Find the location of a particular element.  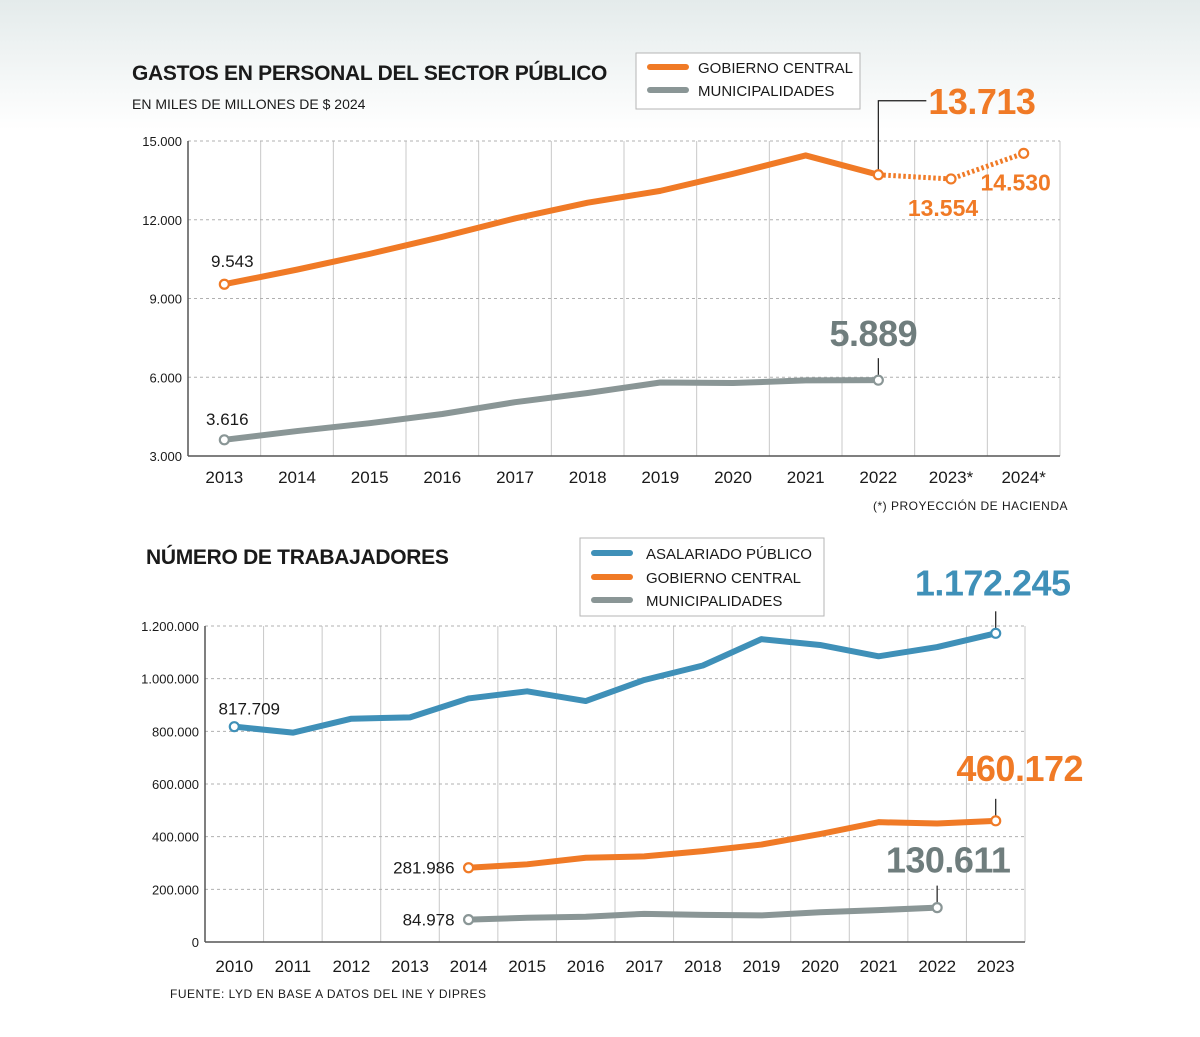

chart1-y-axis: 3.000 6.000 9.000 12.000 15.000 is located at coordinates (162, 299).